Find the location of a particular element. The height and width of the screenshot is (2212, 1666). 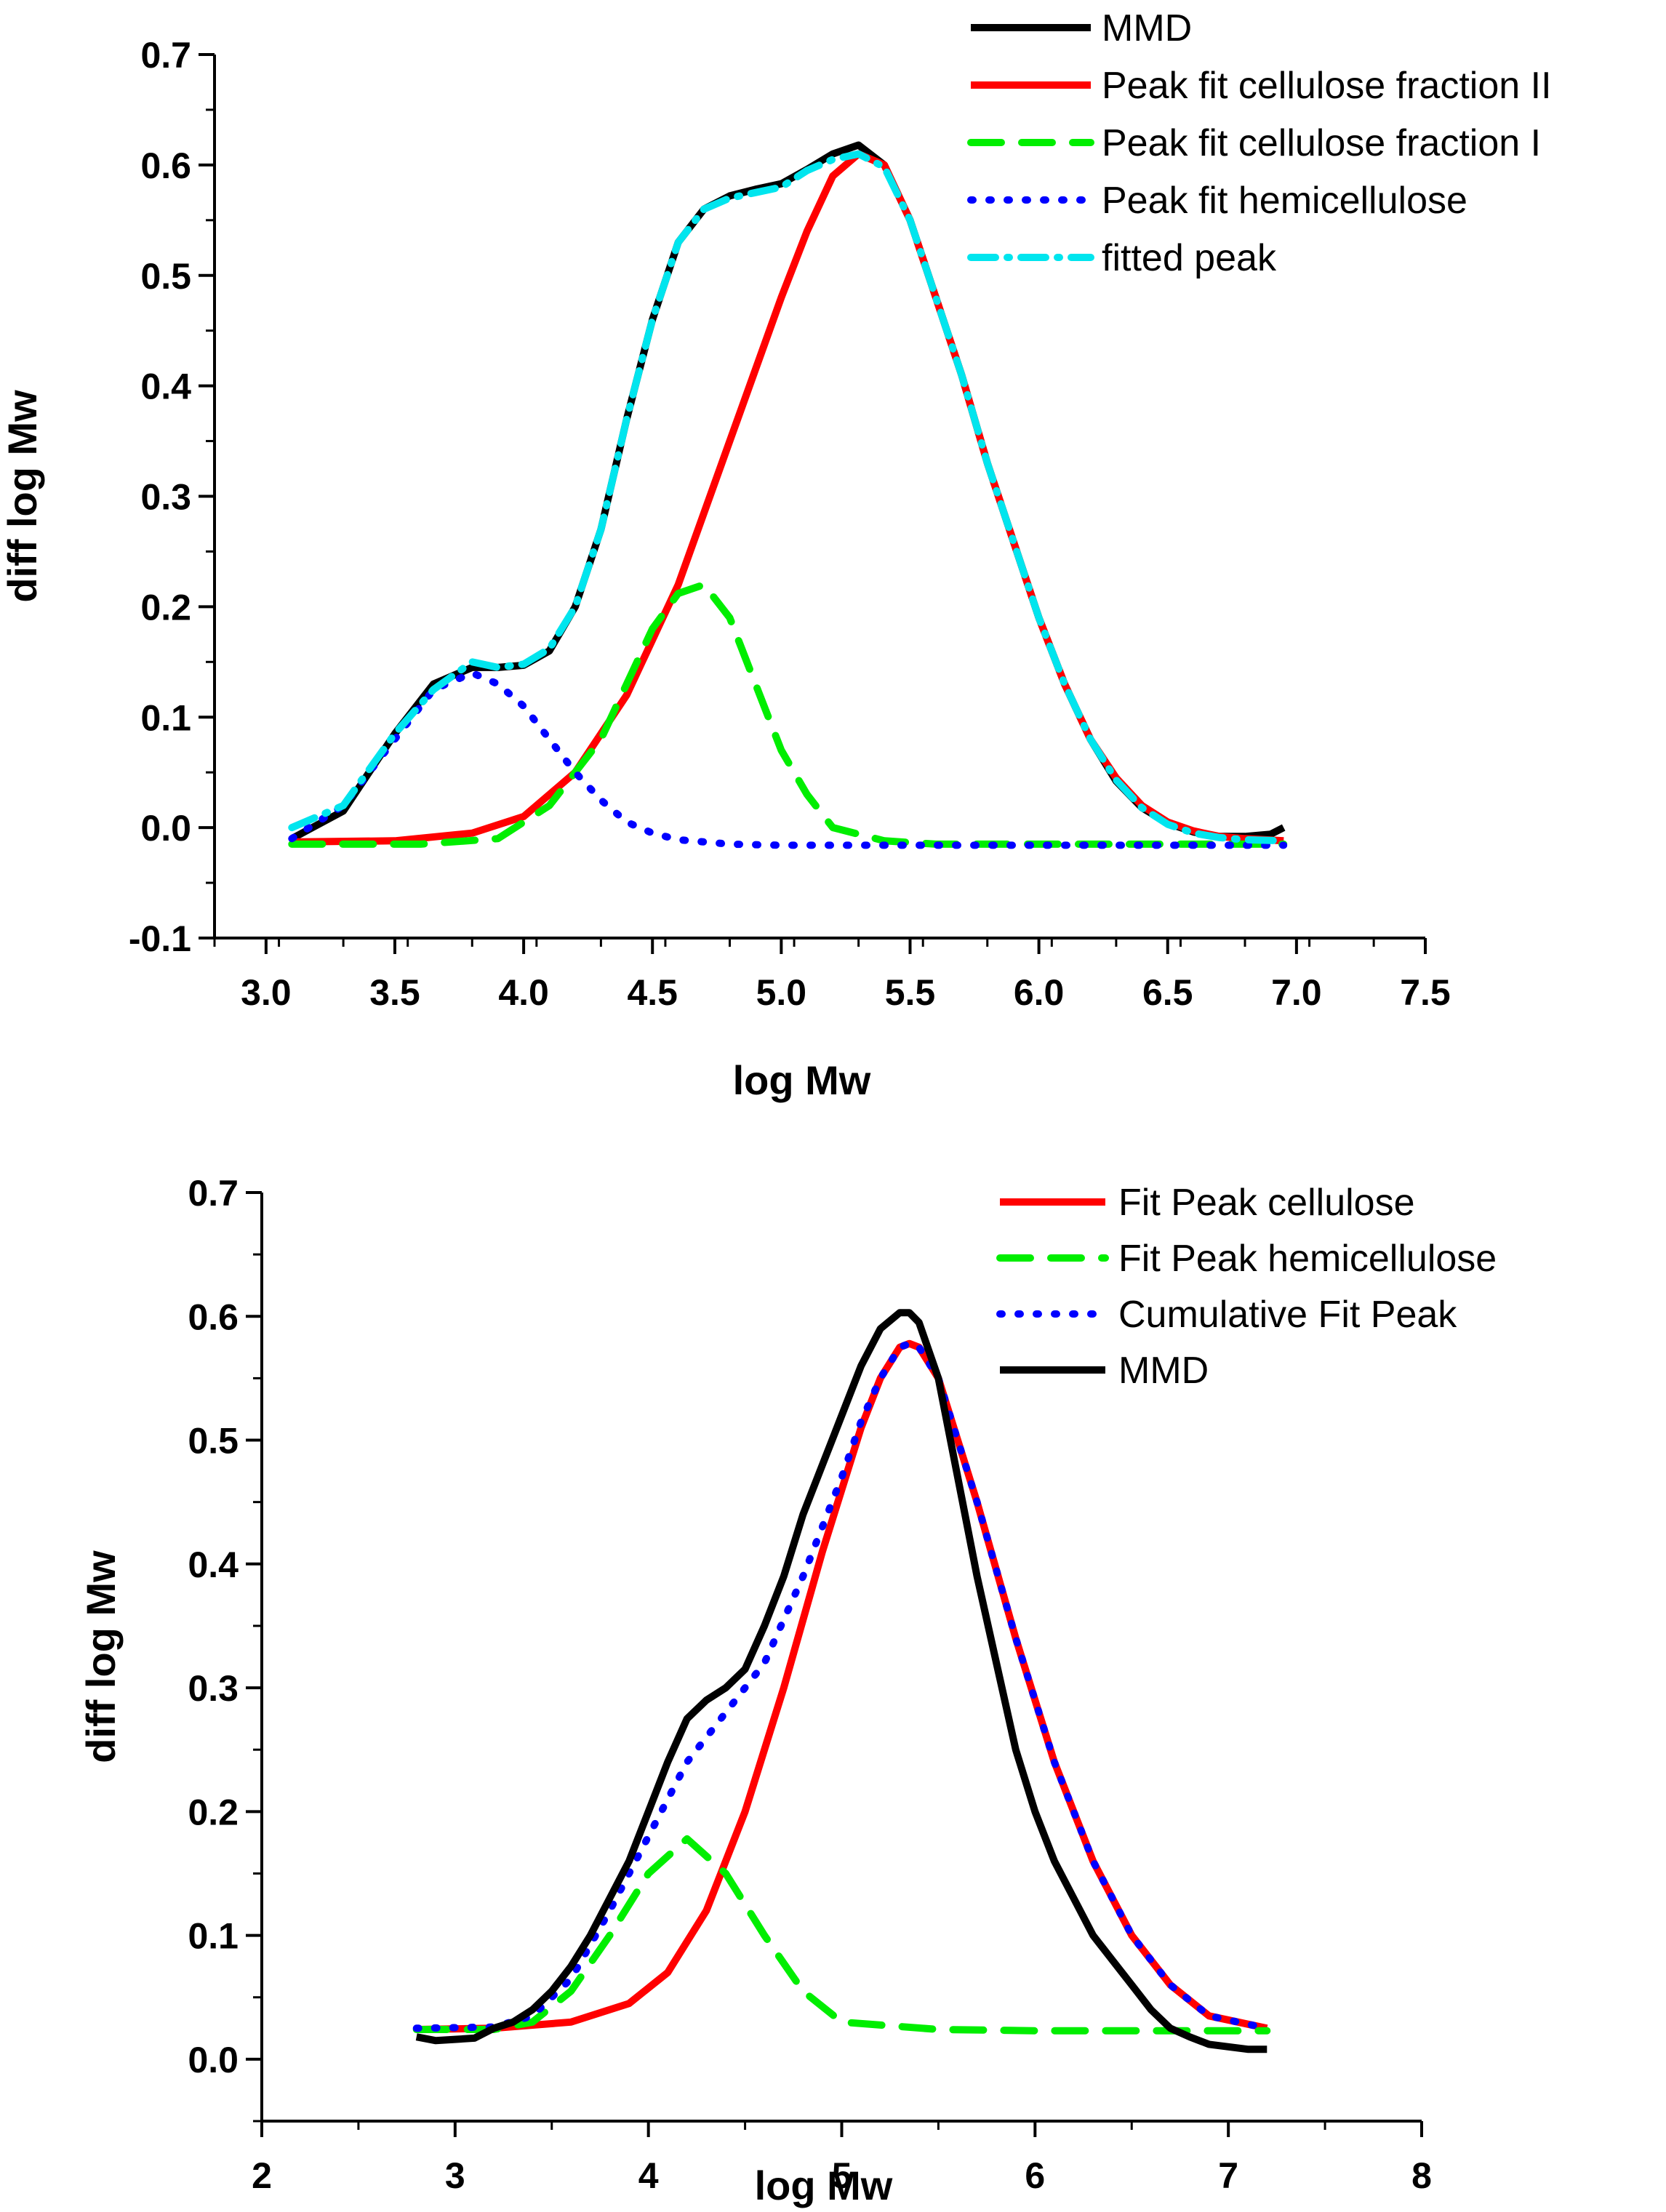

x-tick-label: 7.0 is located at coordinates (1296, 992).